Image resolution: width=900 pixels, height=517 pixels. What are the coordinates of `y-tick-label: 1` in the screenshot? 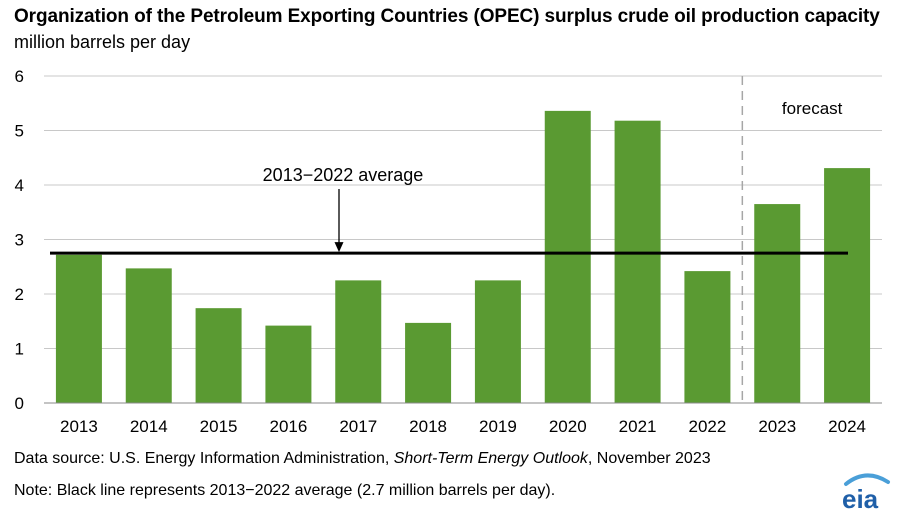 It's located at (19, 349).